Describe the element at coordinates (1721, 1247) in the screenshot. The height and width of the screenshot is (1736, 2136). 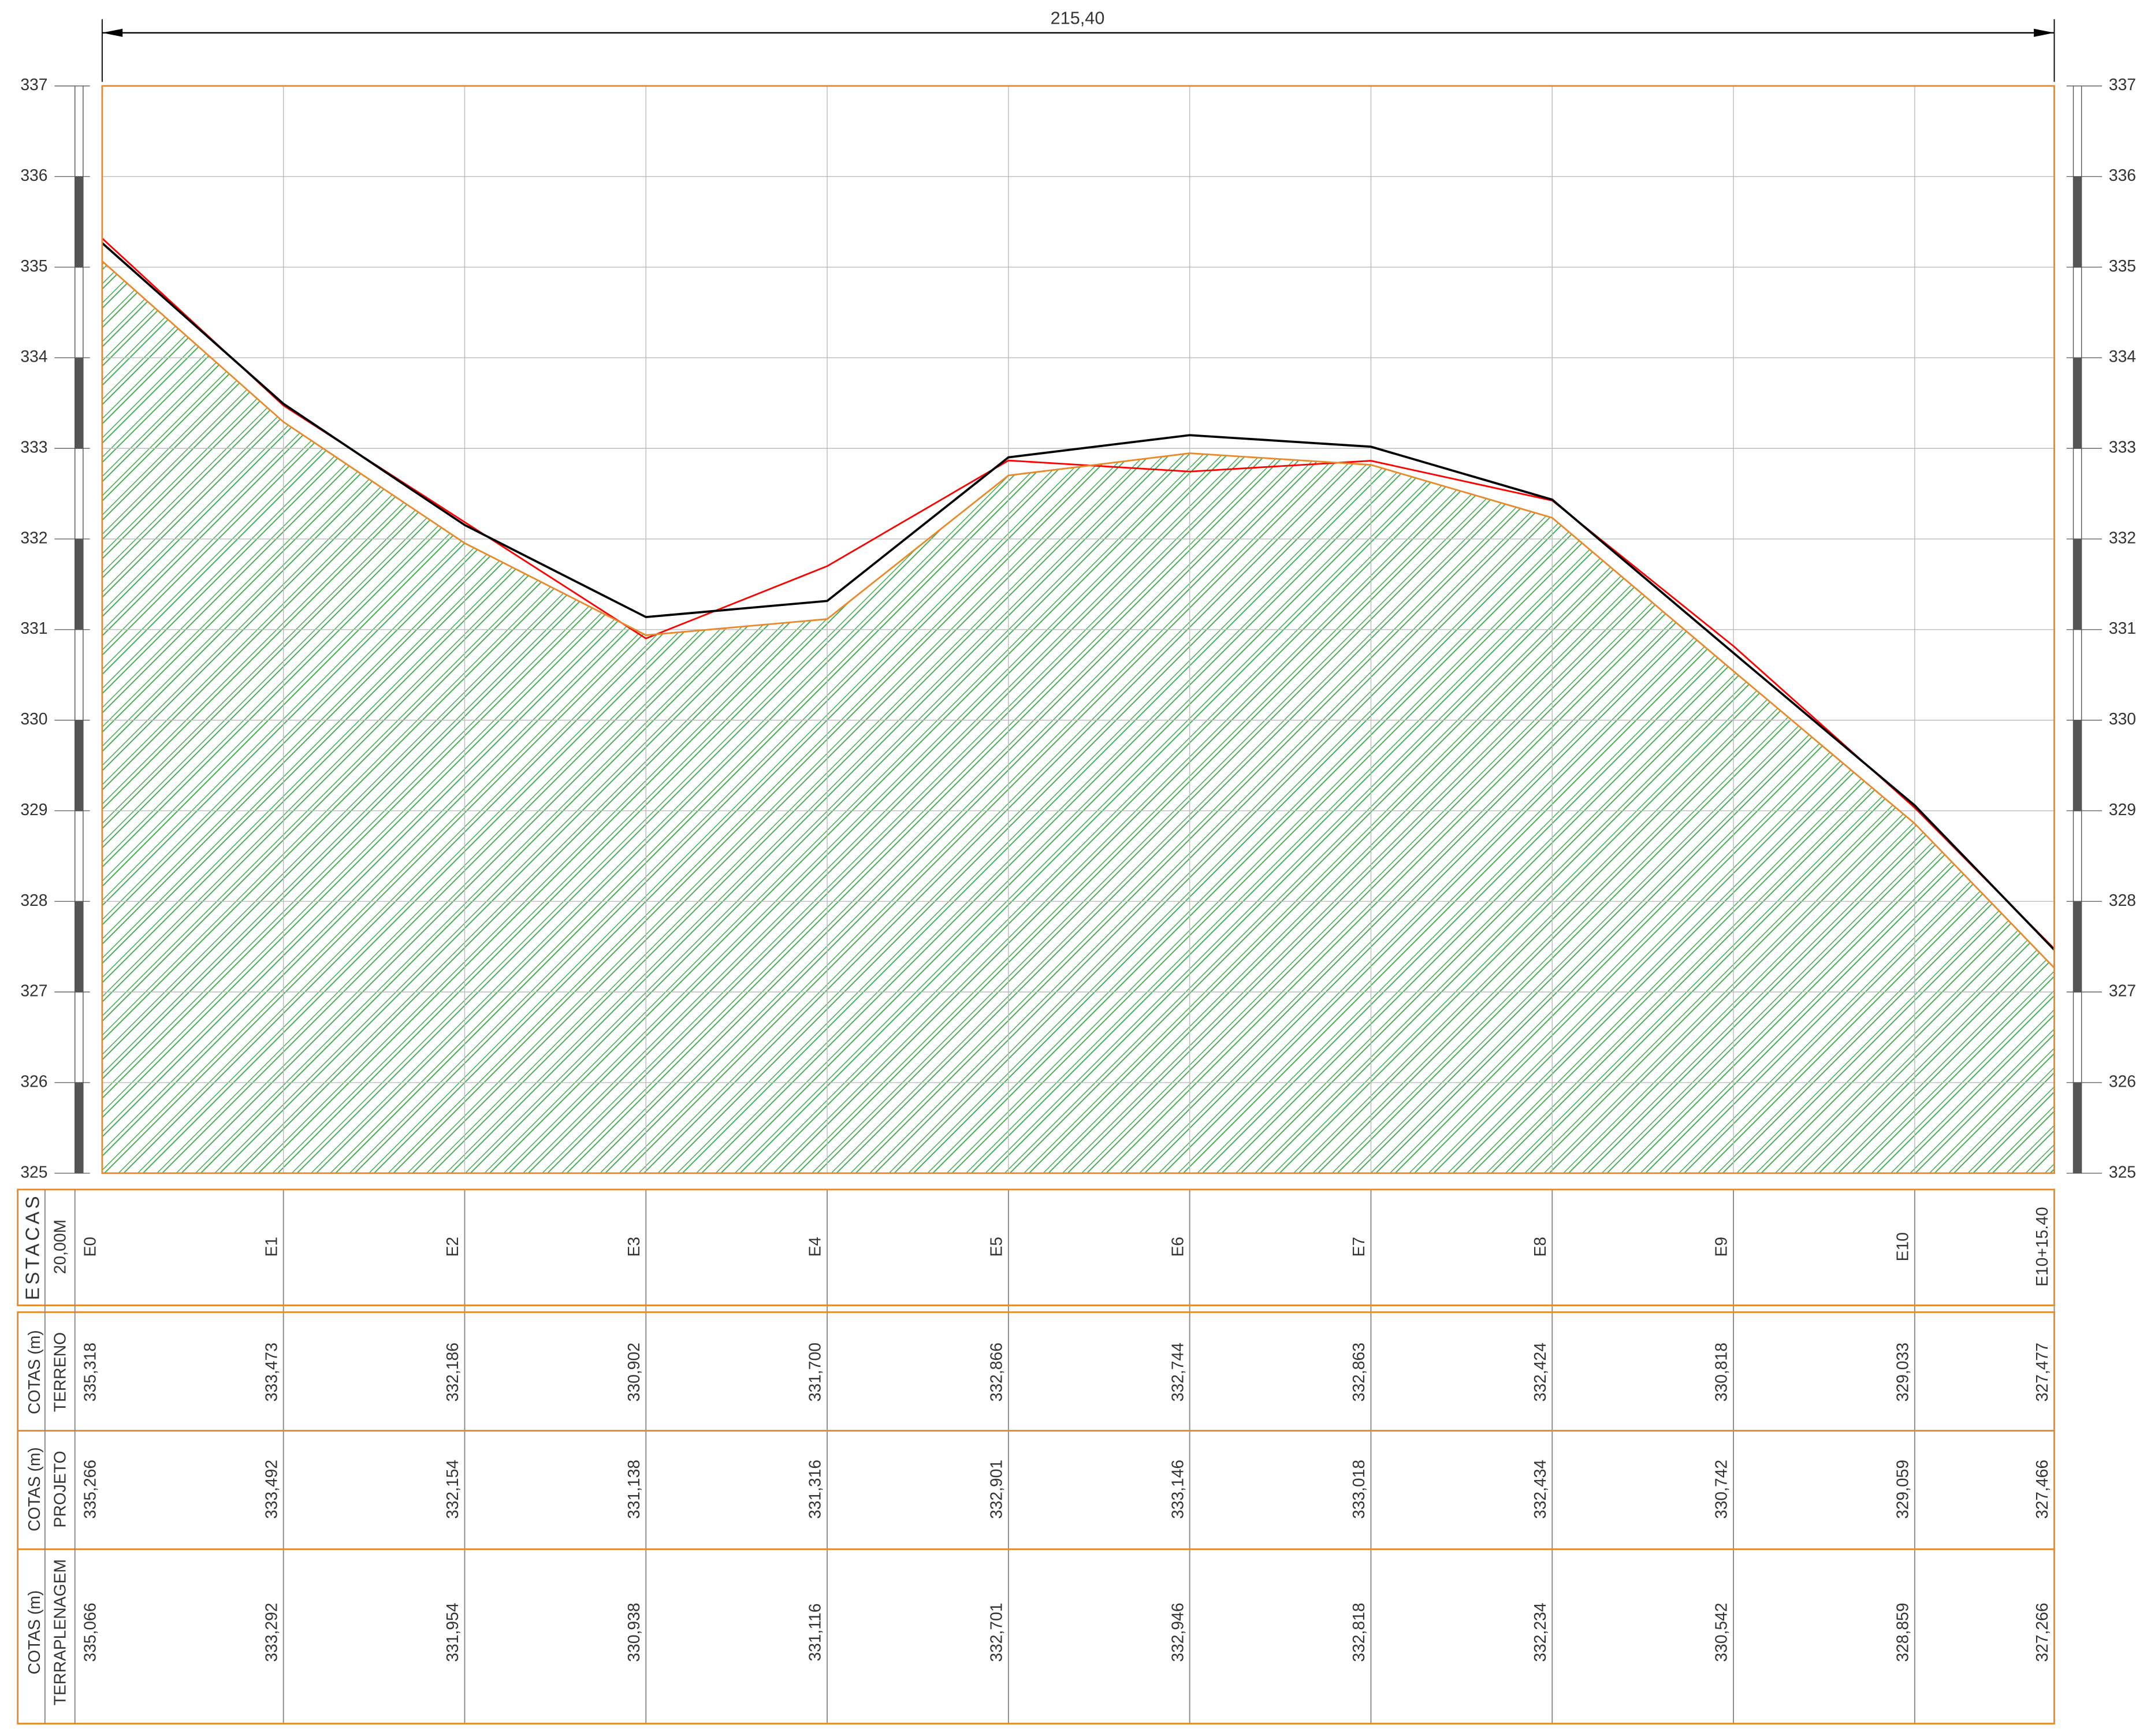
I see `station-label: E9` at that location.